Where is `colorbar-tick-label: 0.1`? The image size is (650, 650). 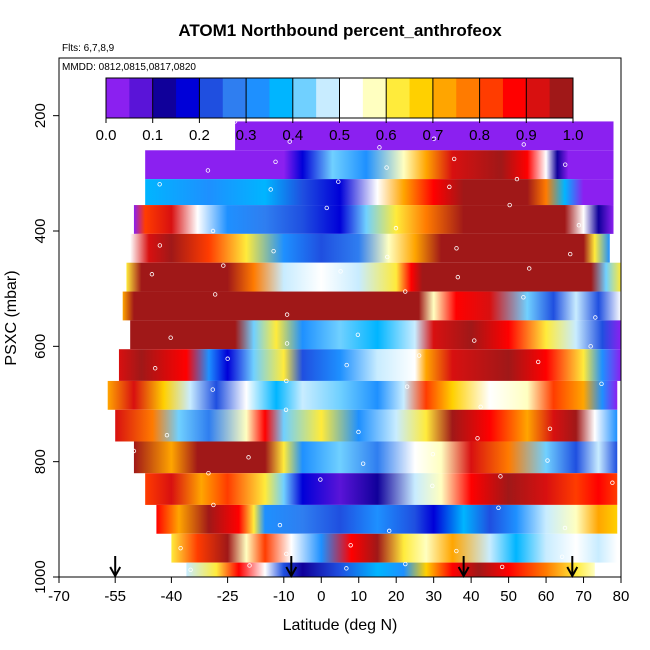
colorbar-tick-label: 0.1 is located at coordinates (152, 135).